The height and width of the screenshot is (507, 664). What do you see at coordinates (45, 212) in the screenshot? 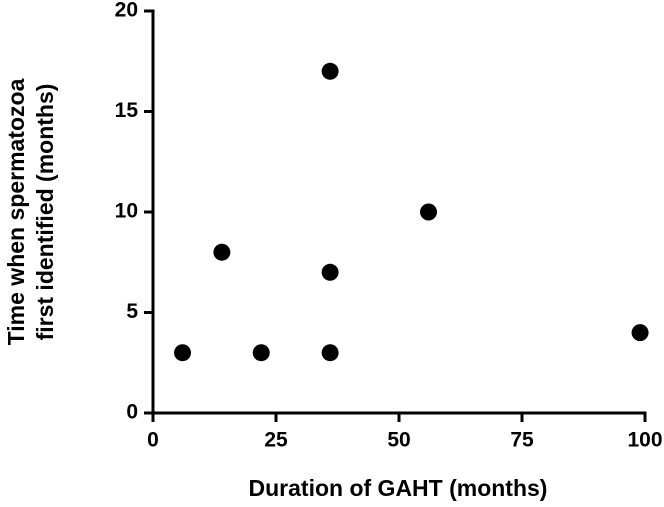
I see `y-axis-label: first identified (months)` at bounding box center [45, 212].